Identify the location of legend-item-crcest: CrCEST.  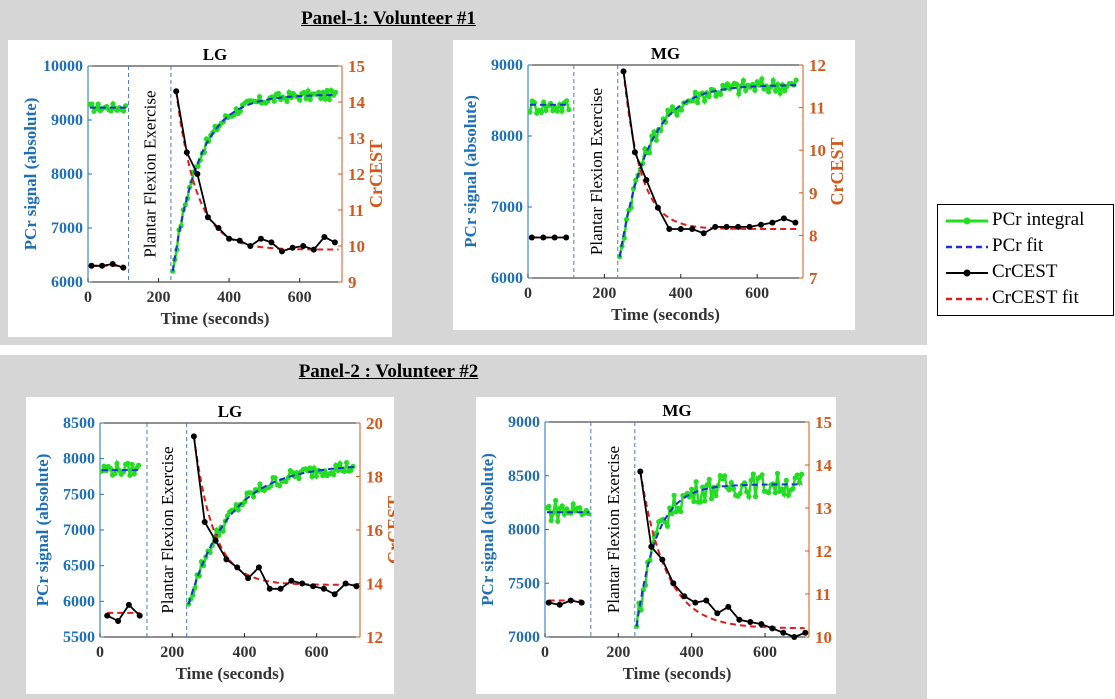
(1026, 273).